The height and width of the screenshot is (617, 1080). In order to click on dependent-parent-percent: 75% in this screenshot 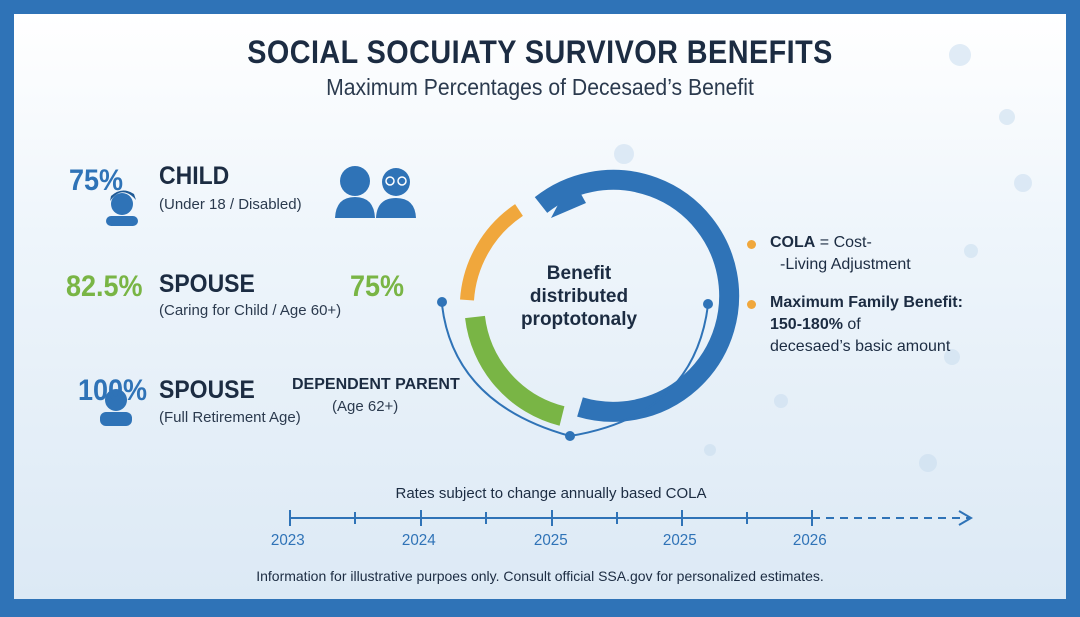, I will do `click(377, 286)`.